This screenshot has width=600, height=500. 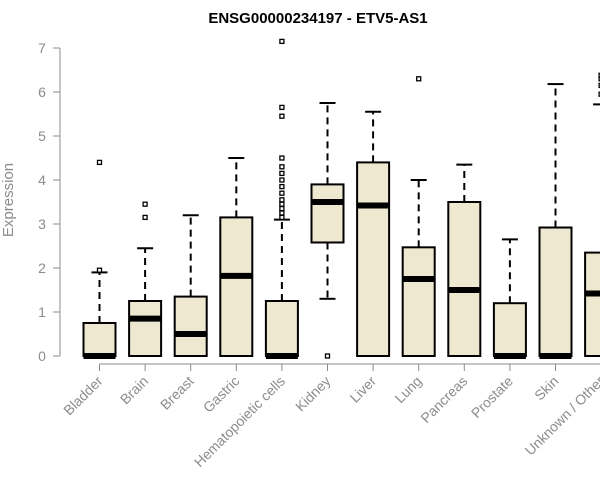 I want to click on y-tick-label: 3, so click(x=42, y=224).